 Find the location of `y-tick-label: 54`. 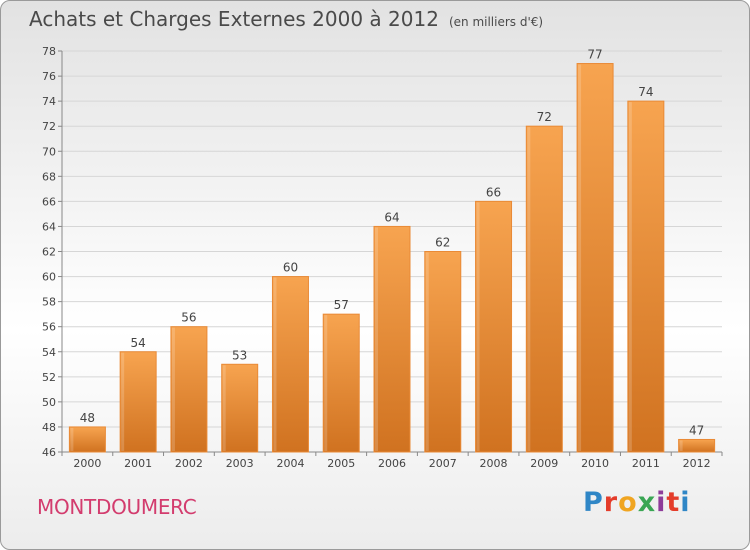

y-tick-label: 54 is located at coordinates (49, 352).